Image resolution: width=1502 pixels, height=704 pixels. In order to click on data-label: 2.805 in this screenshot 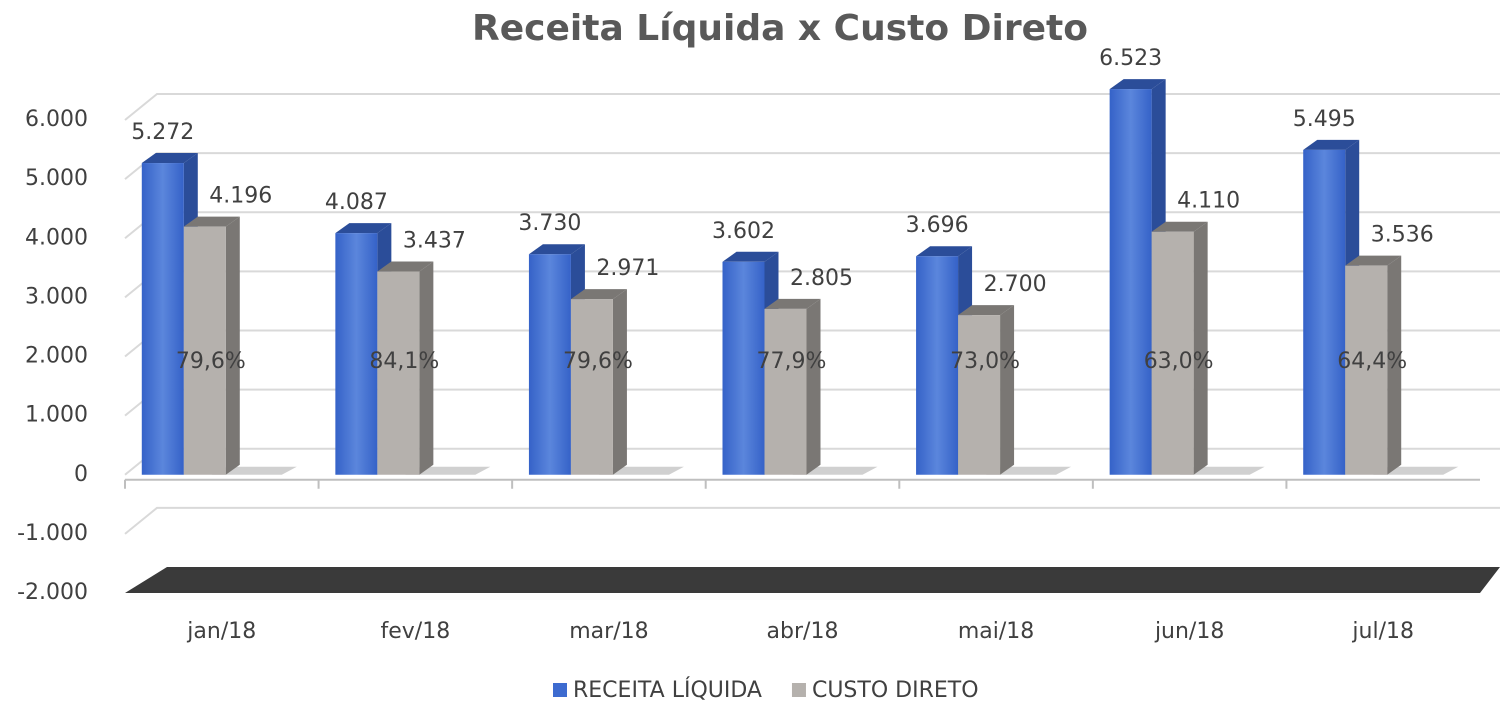, I will do `click(821, 278)`.